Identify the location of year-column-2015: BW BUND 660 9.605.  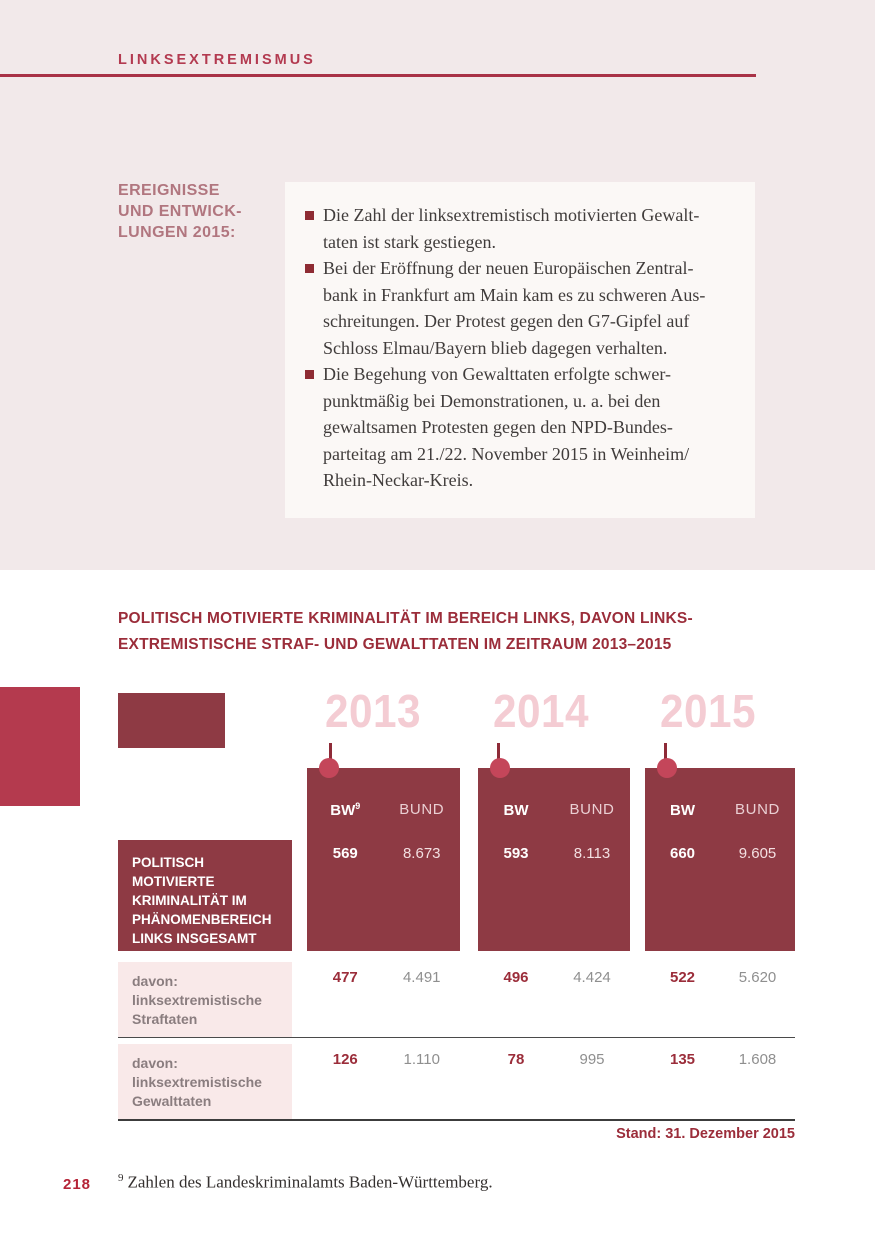
(720, 854).